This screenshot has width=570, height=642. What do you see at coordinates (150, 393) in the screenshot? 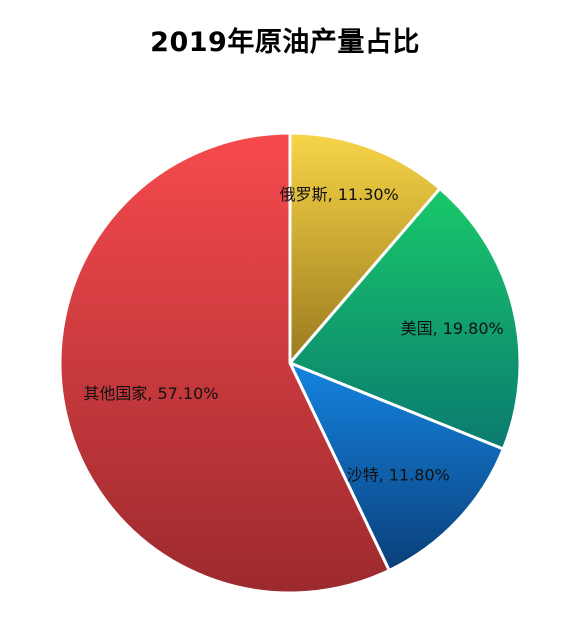
I see `pie-slice-label-3: 其他国家, 57.10%` at bounding box center [150, 393].